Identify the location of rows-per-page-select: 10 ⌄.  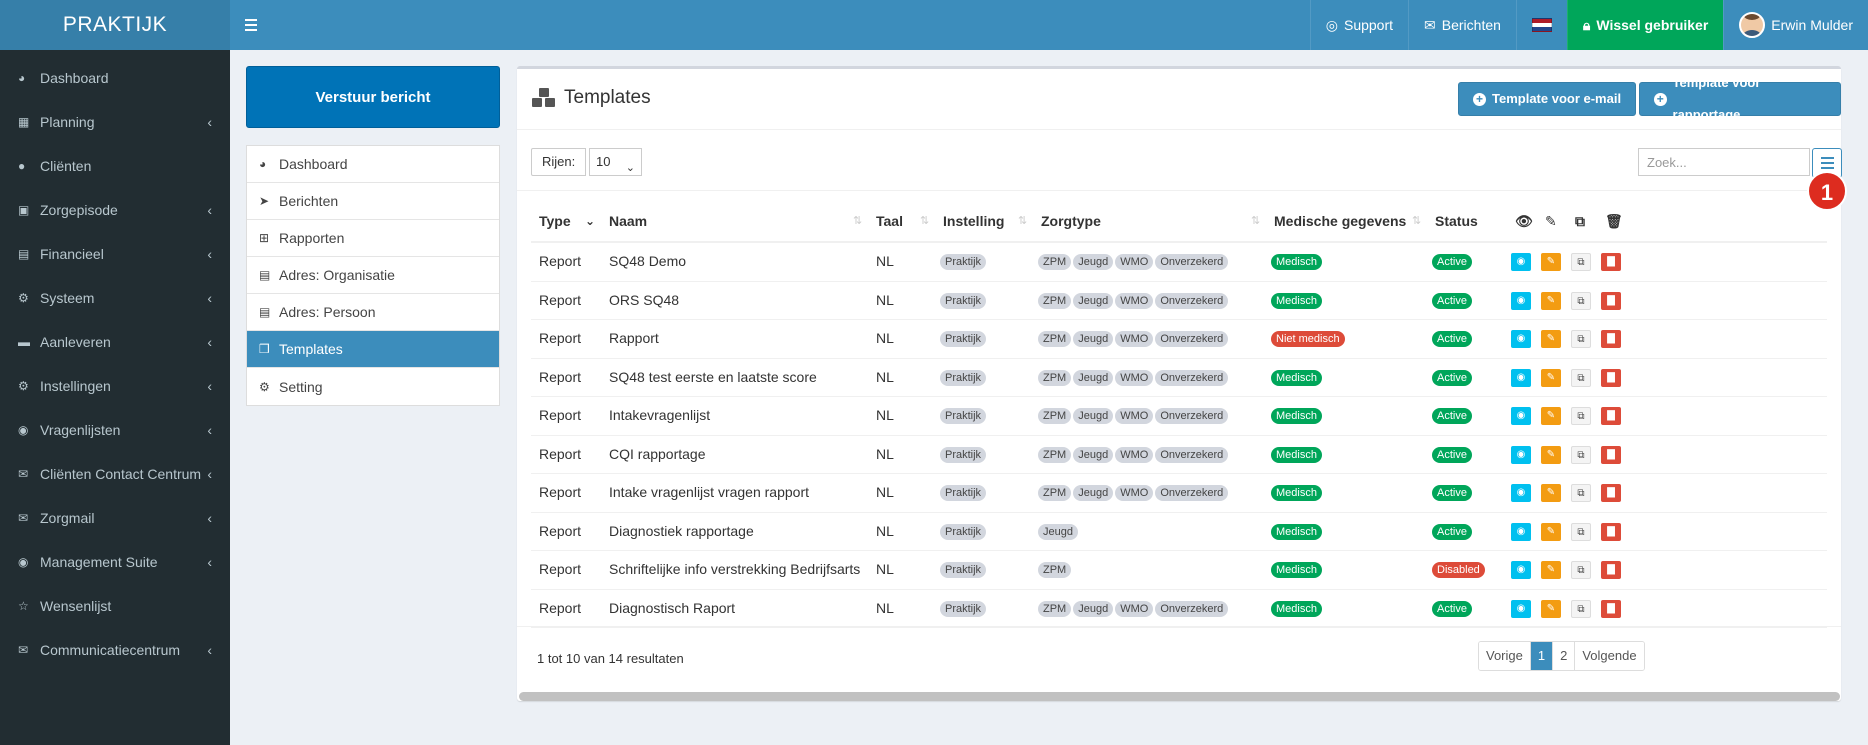
(615, 162).